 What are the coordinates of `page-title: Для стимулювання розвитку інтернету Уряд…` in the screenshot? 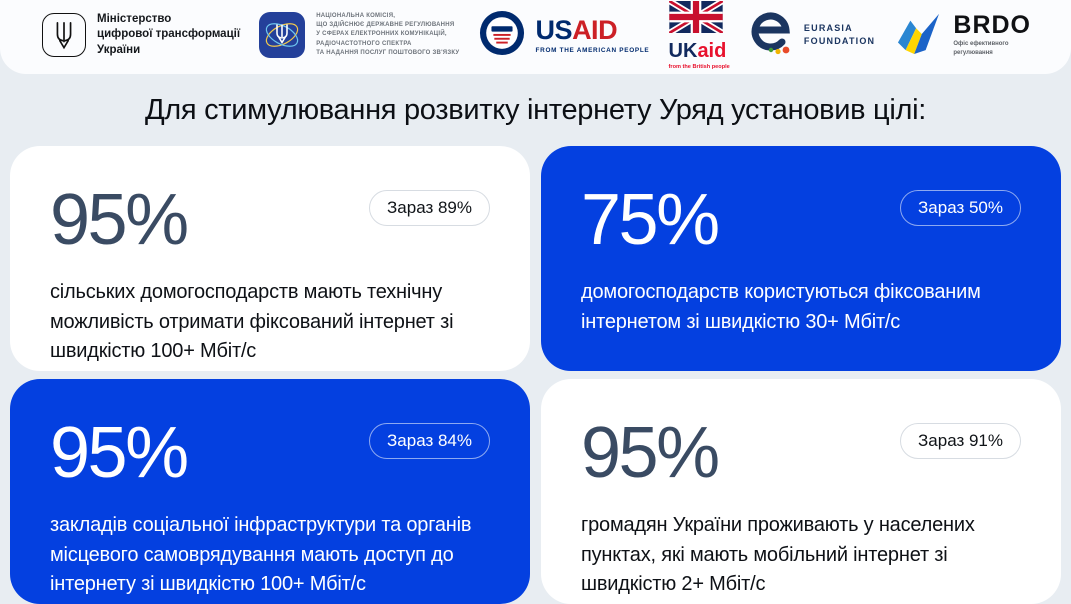 It's located at (535, 109).